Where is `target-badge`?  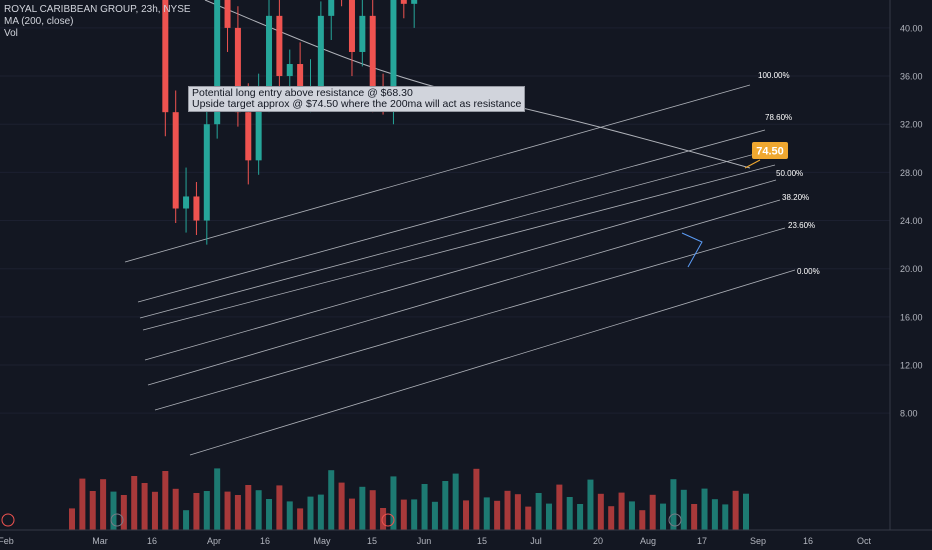 target-badge is located at coordinates (770, 150).